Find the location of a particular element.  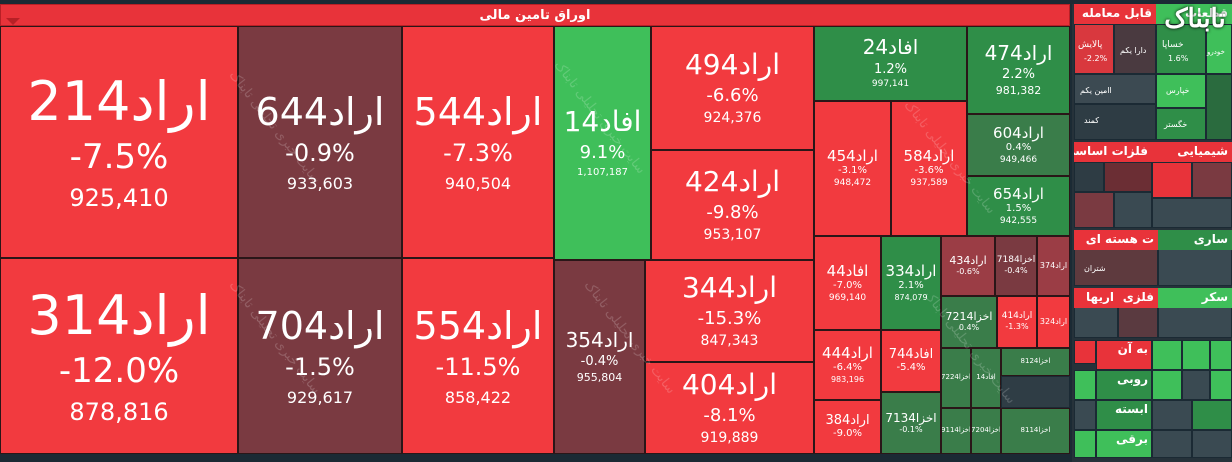

tile-value: 1,107,187 is located at coordinates (602, 173).